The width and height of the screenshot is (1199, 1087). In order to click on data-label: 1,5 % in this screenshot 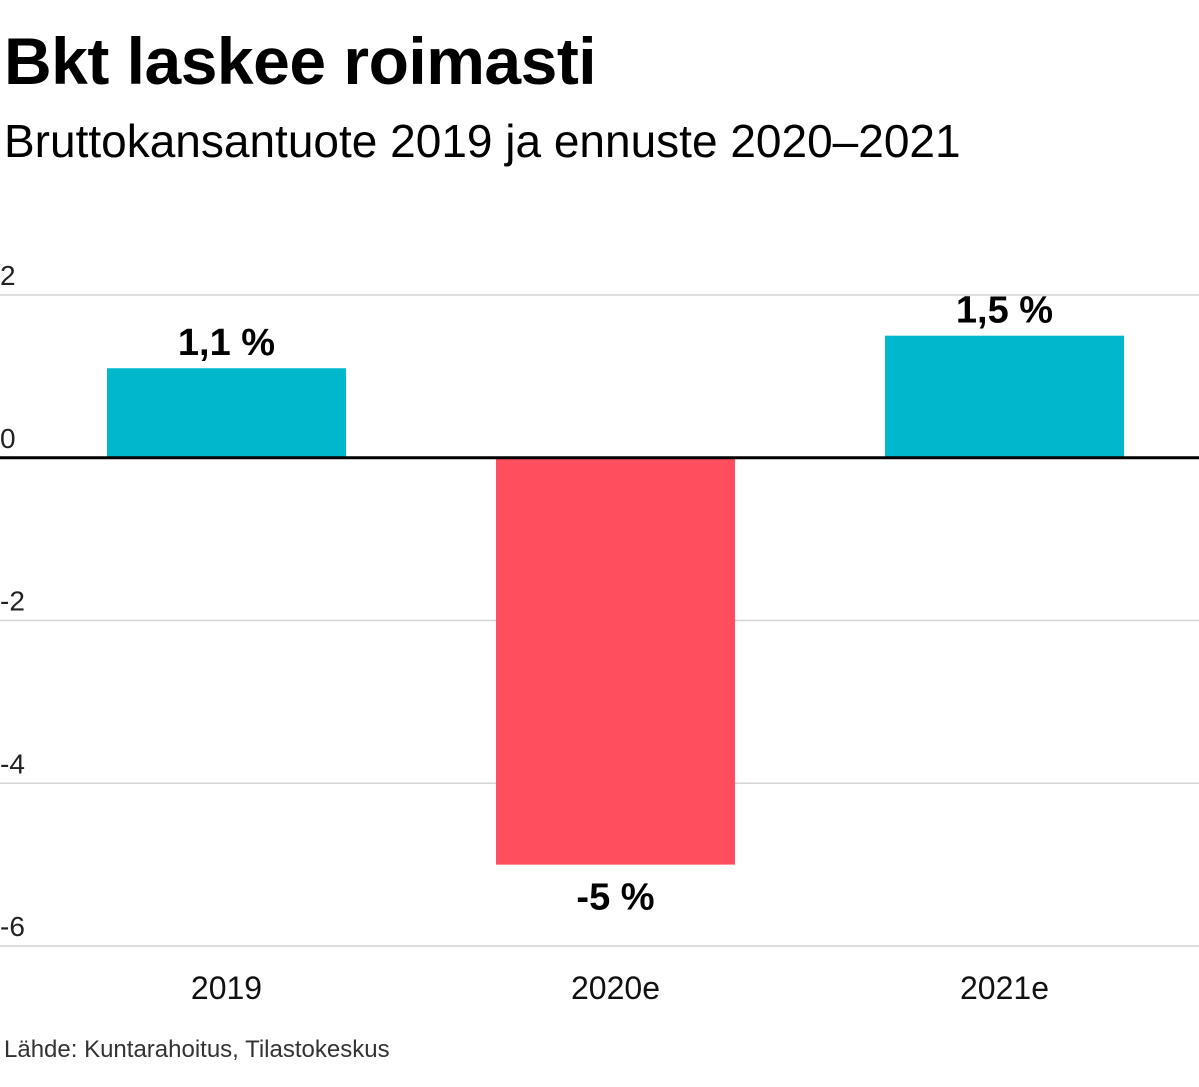, I will do `click(1004, 311)`.